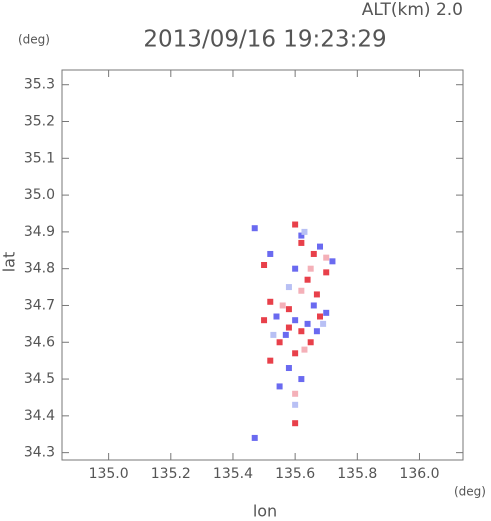  I want to click on x-tick-label: 135.2, so click(171, 474).